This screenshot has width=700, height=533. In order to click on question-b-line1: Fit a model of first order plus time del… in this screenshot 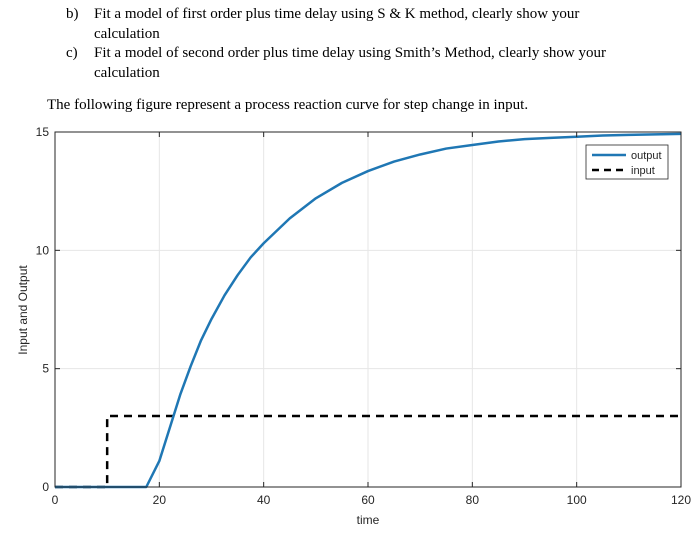, I will do `click(337, 14)`.